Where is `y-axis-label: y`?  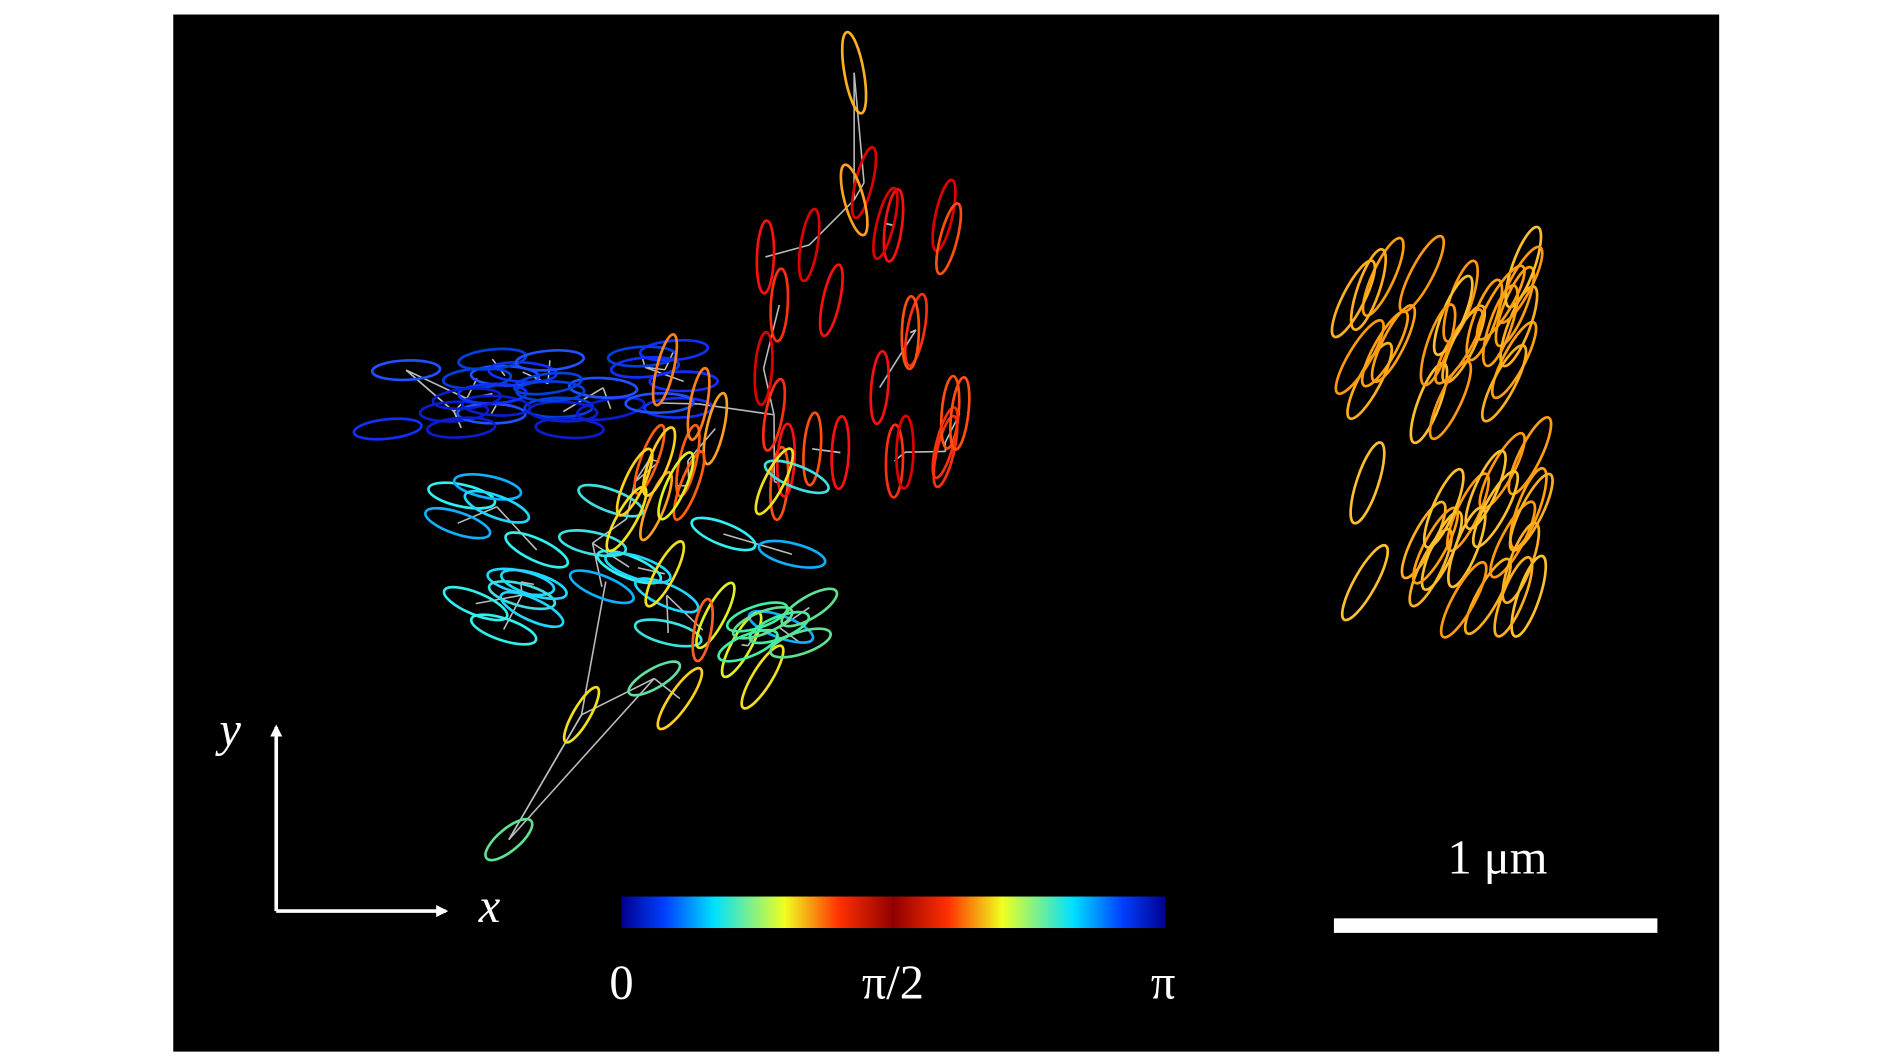 y-axis-label: y is located at coordinates (227, 729).